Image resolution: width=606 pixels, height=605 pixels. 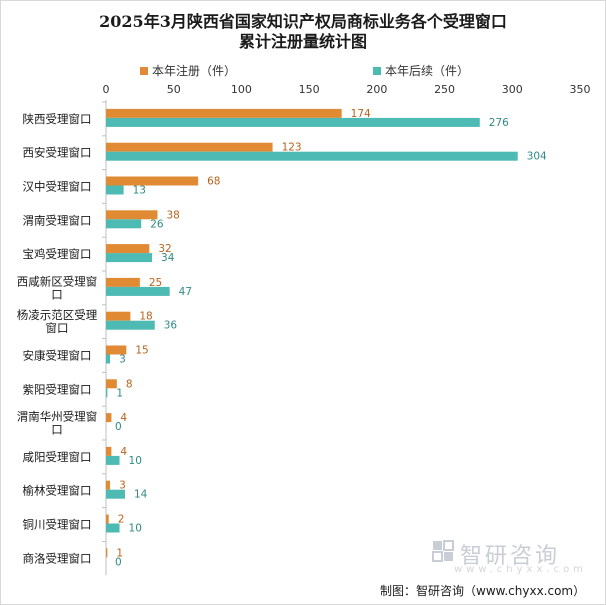 I want to click on x-tick-label: 350, so click(x=580, y=89).